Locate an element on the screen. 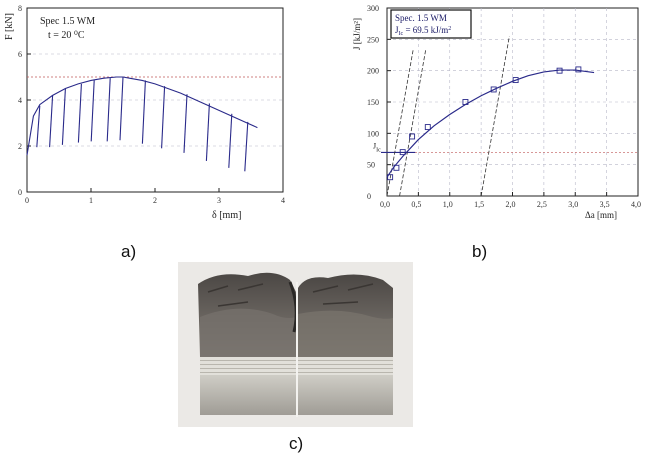 This screenshot has width=650, height=458. y-tick-label: 2 is located at coordinates (20, 146).